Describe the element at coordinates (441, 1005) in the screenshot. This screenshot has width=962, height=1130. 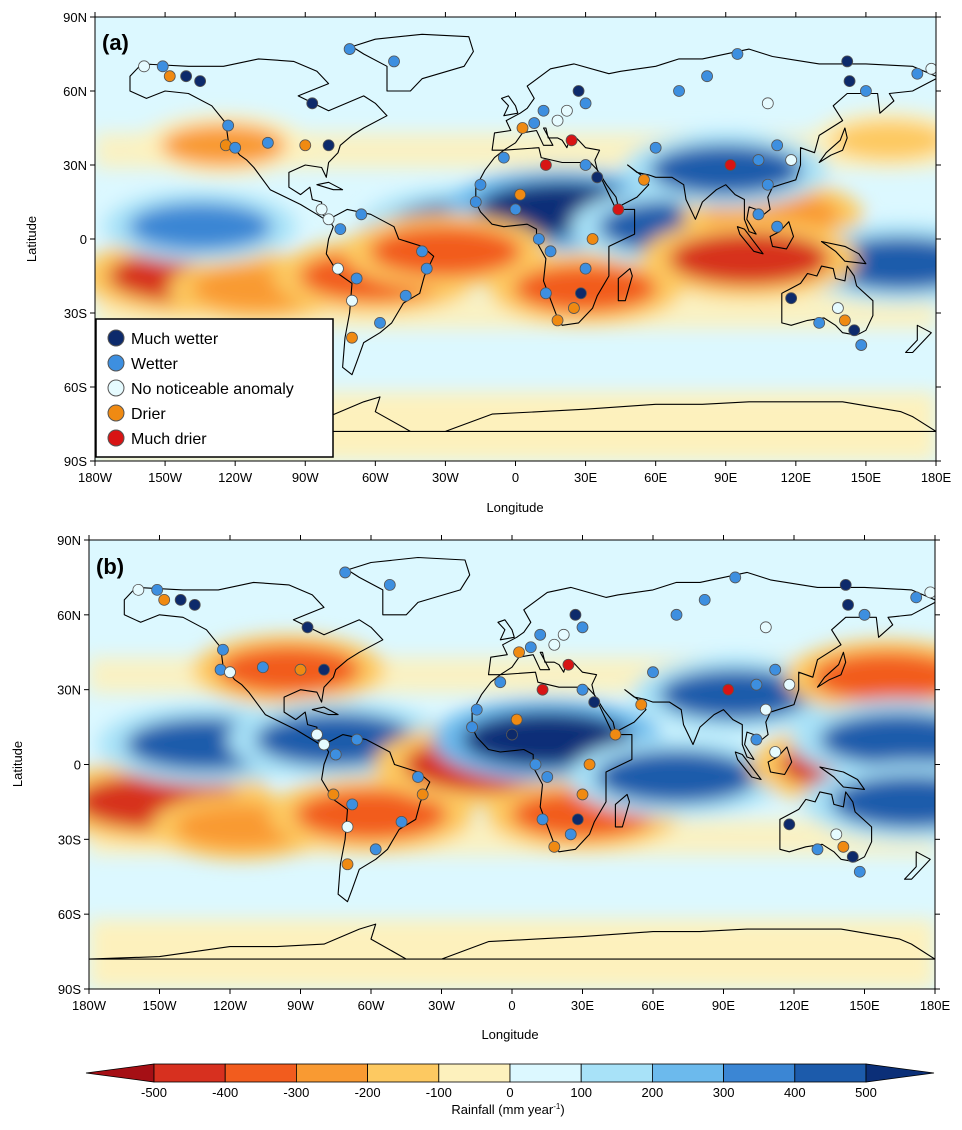
I see `lon-tick-label: 30W` at that location.